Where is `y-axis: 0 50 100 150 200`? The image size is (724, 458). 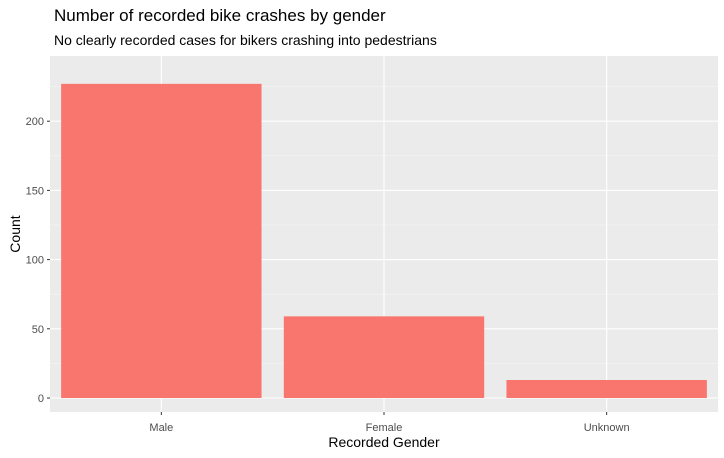 y-axis: 0 50 100 150 200 is located at coordinates (38, 260).